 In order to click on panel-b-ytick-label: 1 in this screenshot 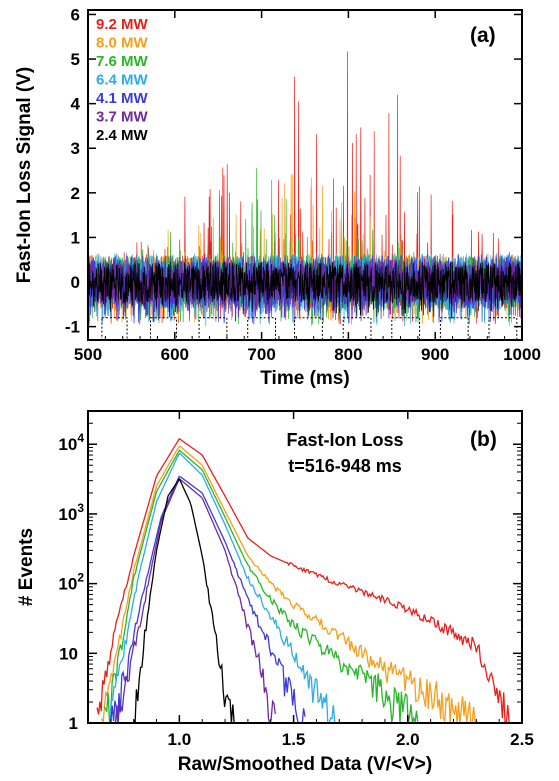, I will do `click(73, 723)`.